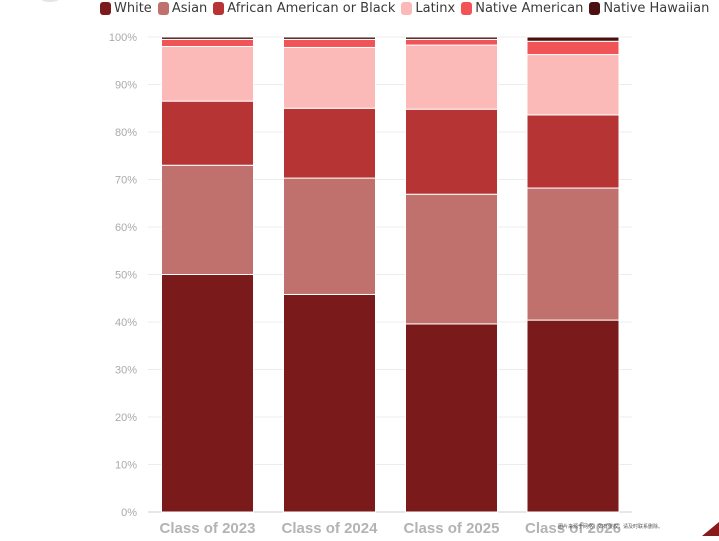  Describe the element at coordinates (126, 133) in the screenshot. I see `y-tick-label: 80%` at that location.